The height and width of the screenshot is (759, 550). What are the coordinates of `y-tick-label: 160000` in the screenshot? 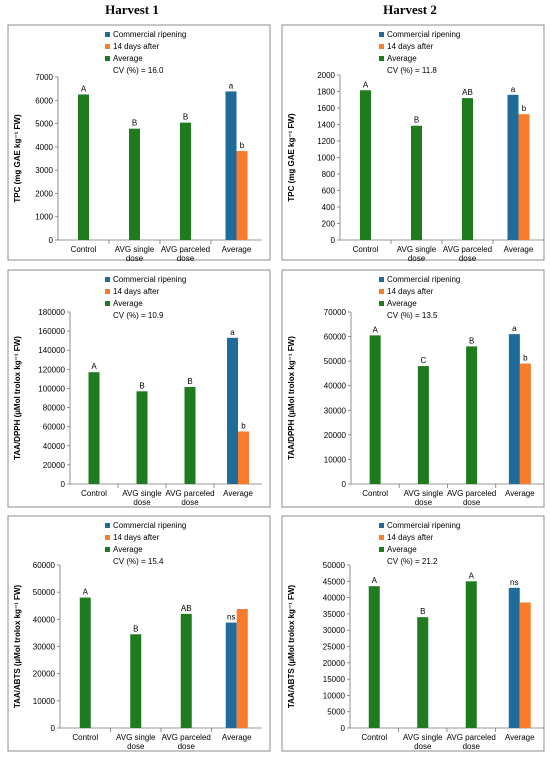 It's located at (51, 331).